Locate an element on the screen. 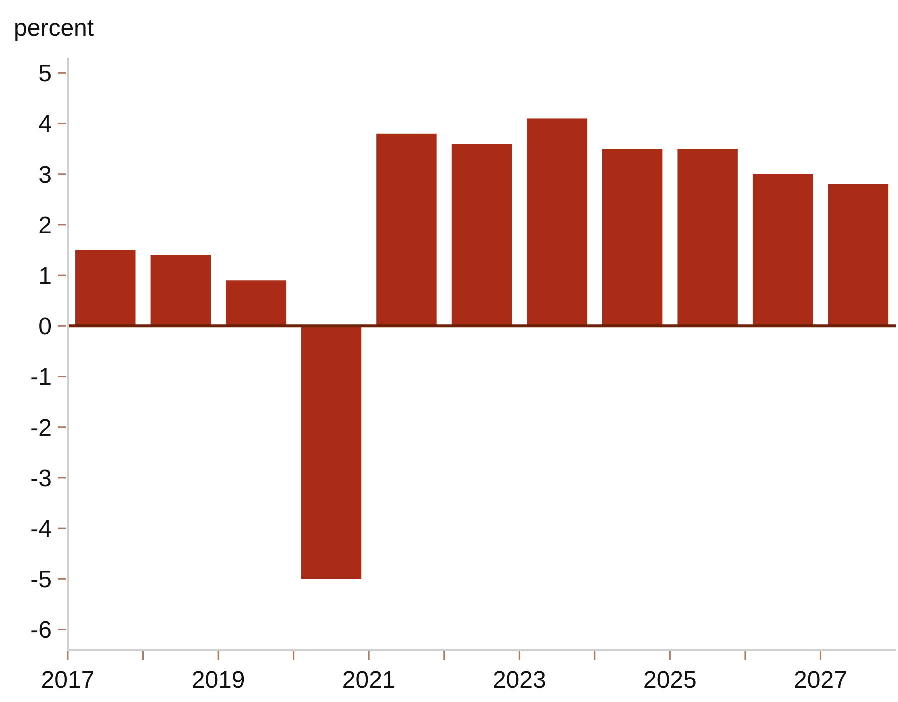 Image resolution: width=898 pixels, height=702 pixels. x-tick-label: 2019 is located at coordinates (219, 680).